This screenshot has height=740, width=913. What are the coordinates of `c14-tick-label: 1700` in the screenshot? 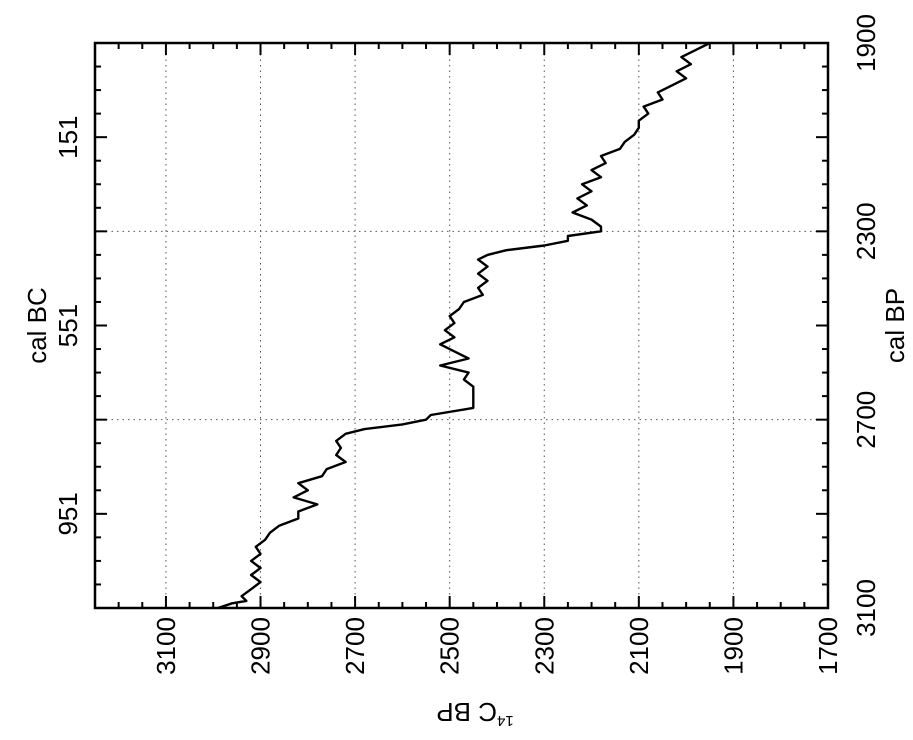 It's located at (828, 646).